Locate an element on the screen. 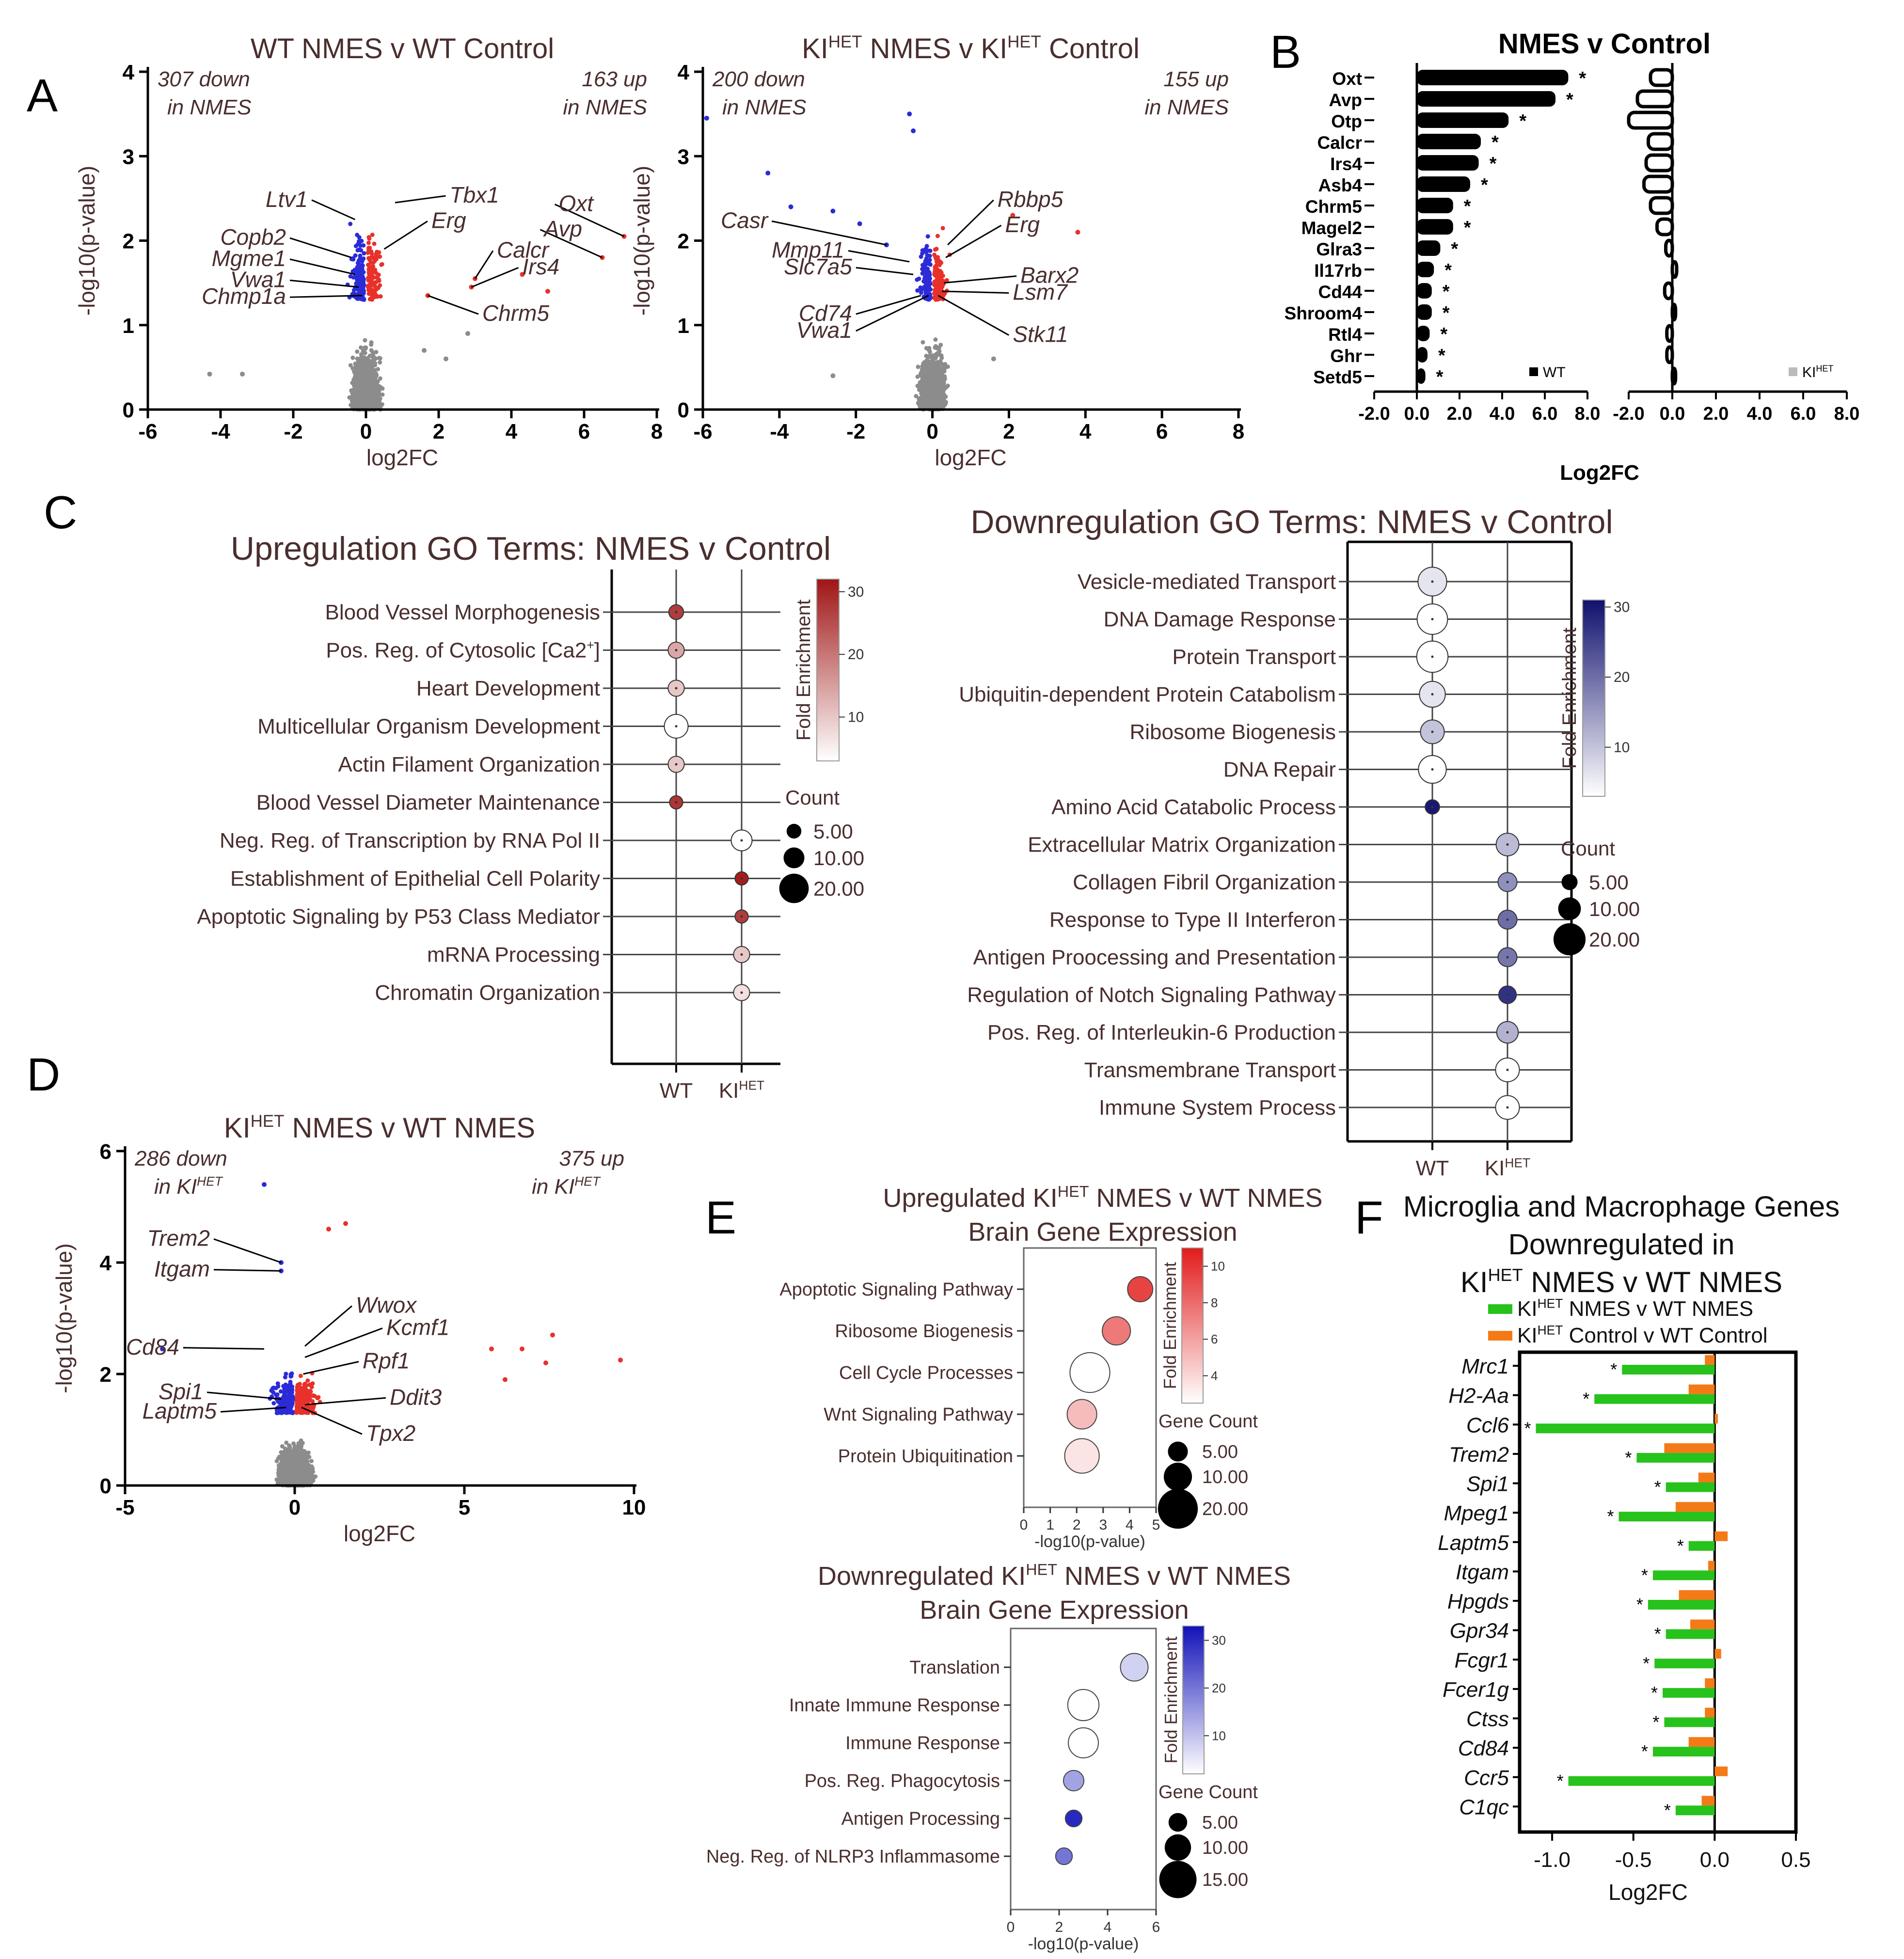  significance-star: * is located at coordinates (1446, 292).